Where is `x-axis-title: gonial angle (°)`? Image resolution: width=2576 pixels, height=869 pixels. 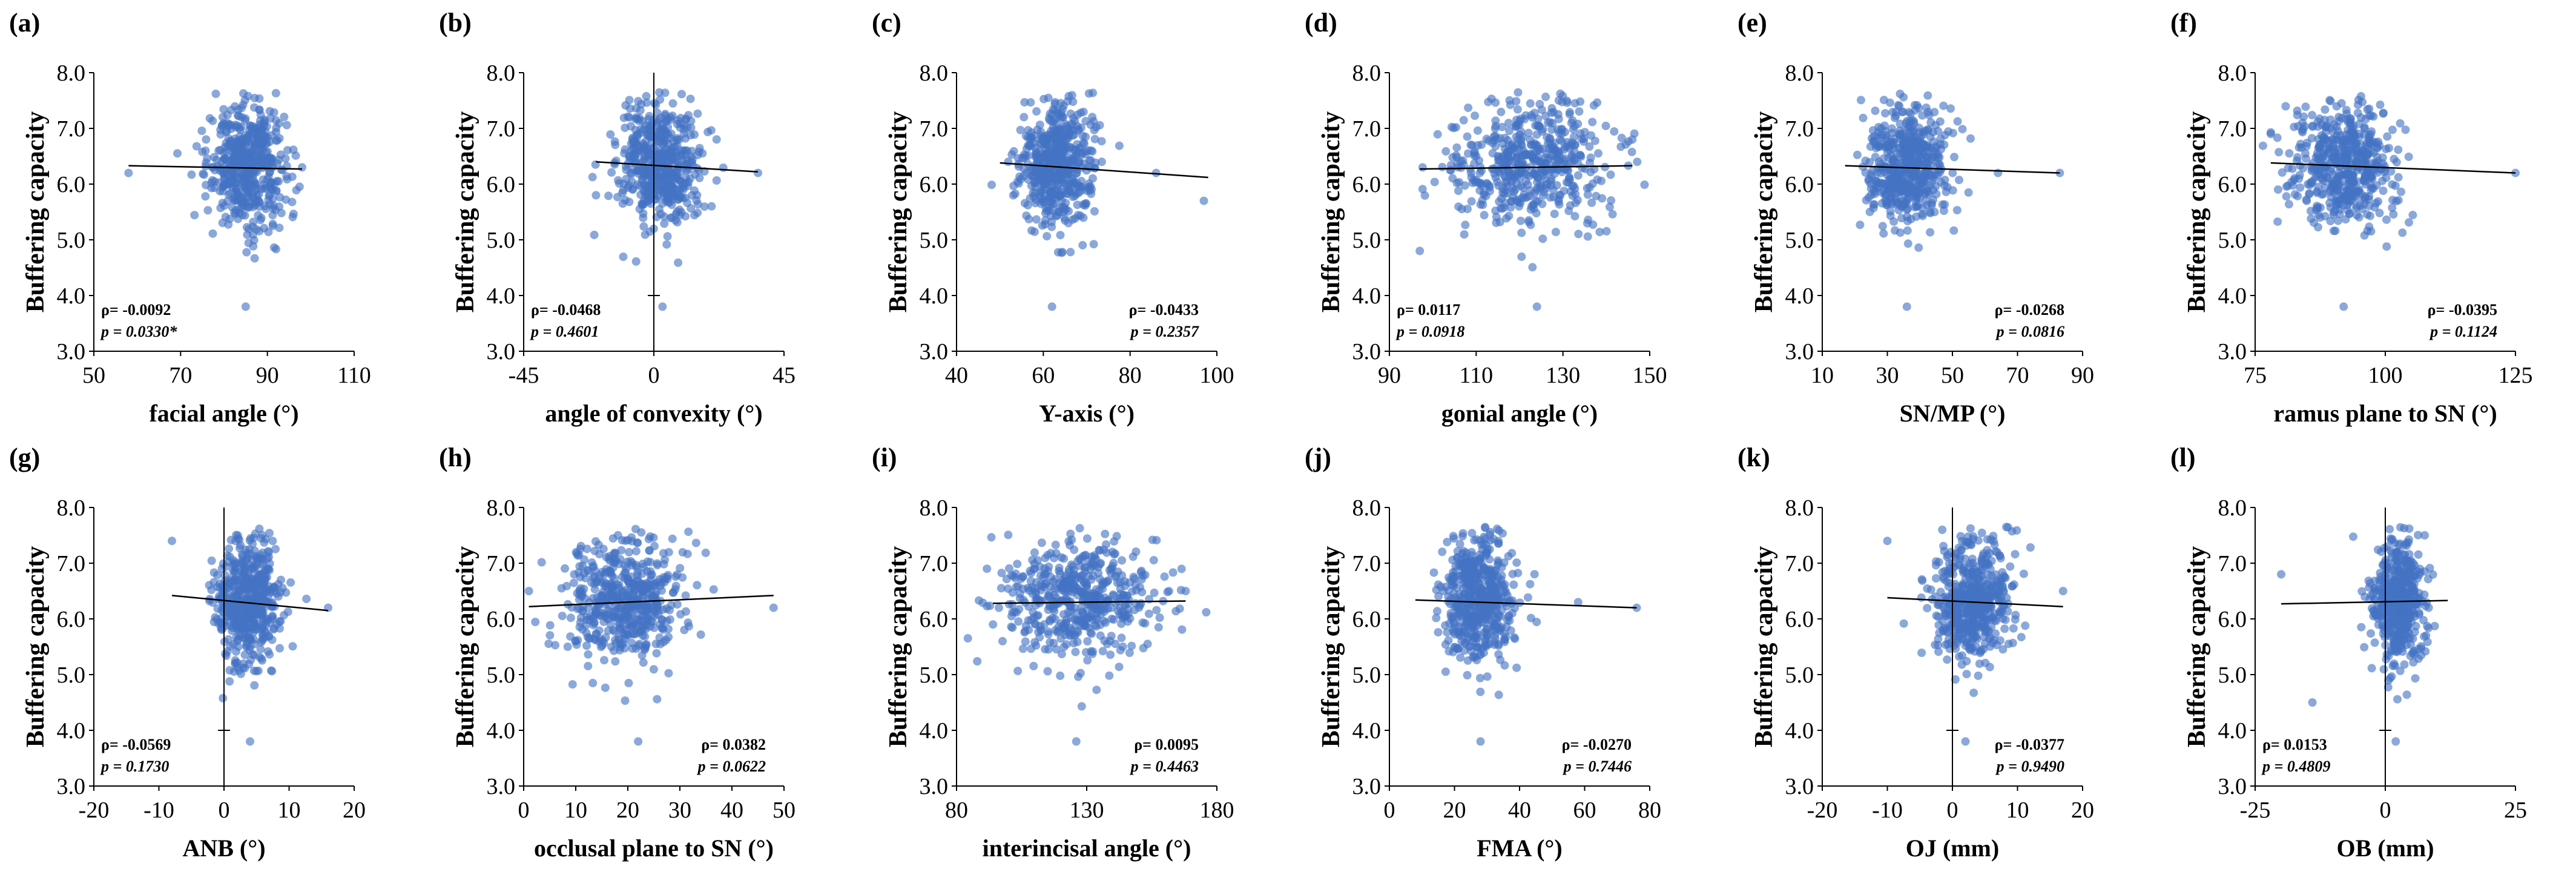 x-axis-title: gonial angle (°) is located at coordinates (1519, 414).